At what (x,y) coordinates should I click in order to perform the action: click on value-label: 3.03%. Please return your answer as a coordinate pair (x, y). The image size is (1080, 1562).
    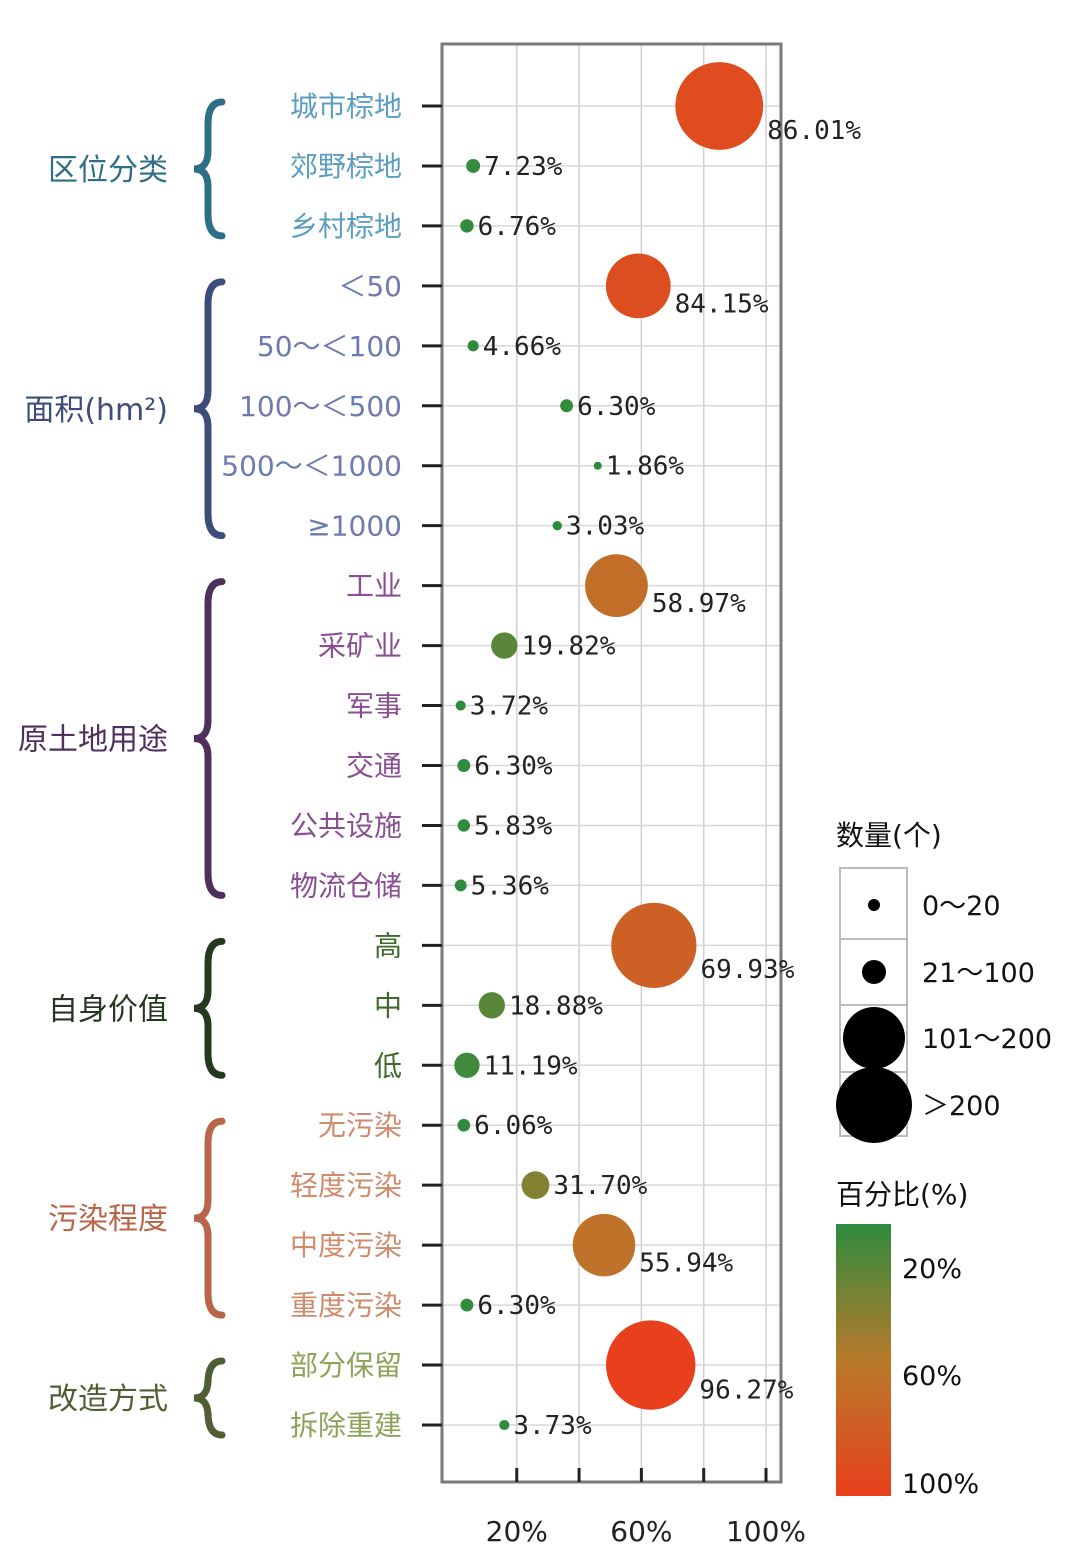
    Looking at the image, I should click on (605, 527).